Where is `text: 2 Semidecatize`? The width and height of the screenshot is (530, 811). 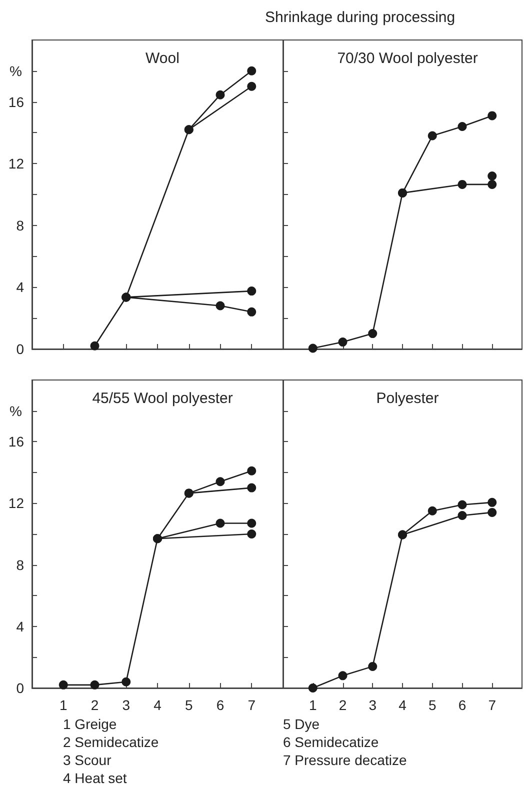
text: 2 Semidecatize is located at coordinates (111, 742).